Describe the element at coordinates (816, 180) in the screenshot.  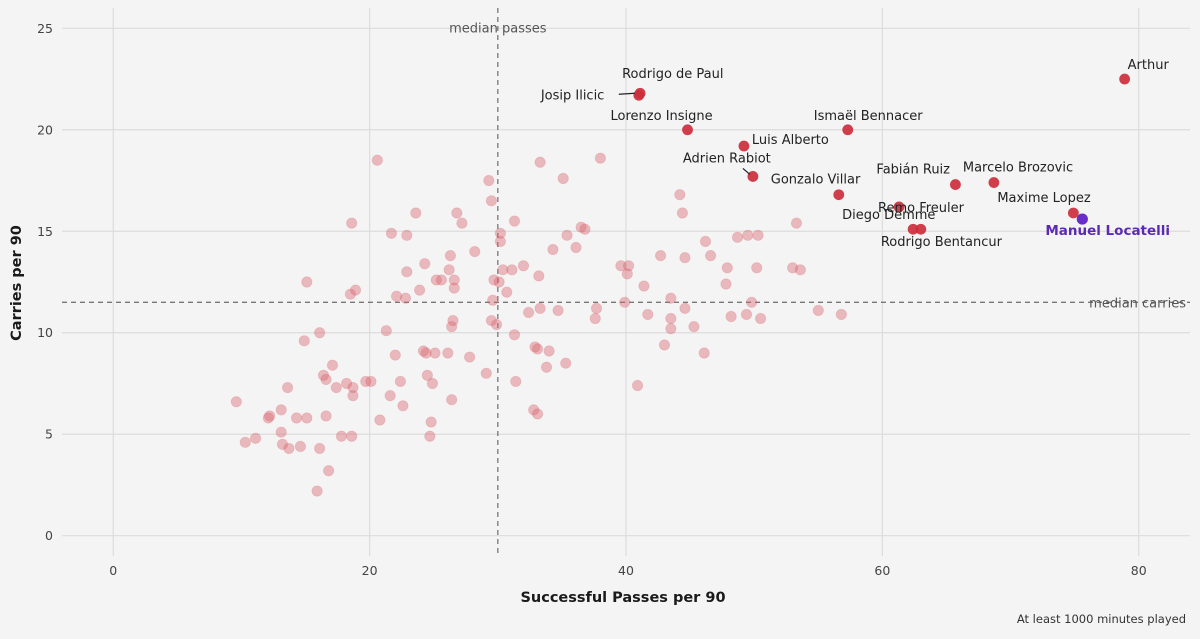
I see `point-label: Gonzalo Villar` at that location.